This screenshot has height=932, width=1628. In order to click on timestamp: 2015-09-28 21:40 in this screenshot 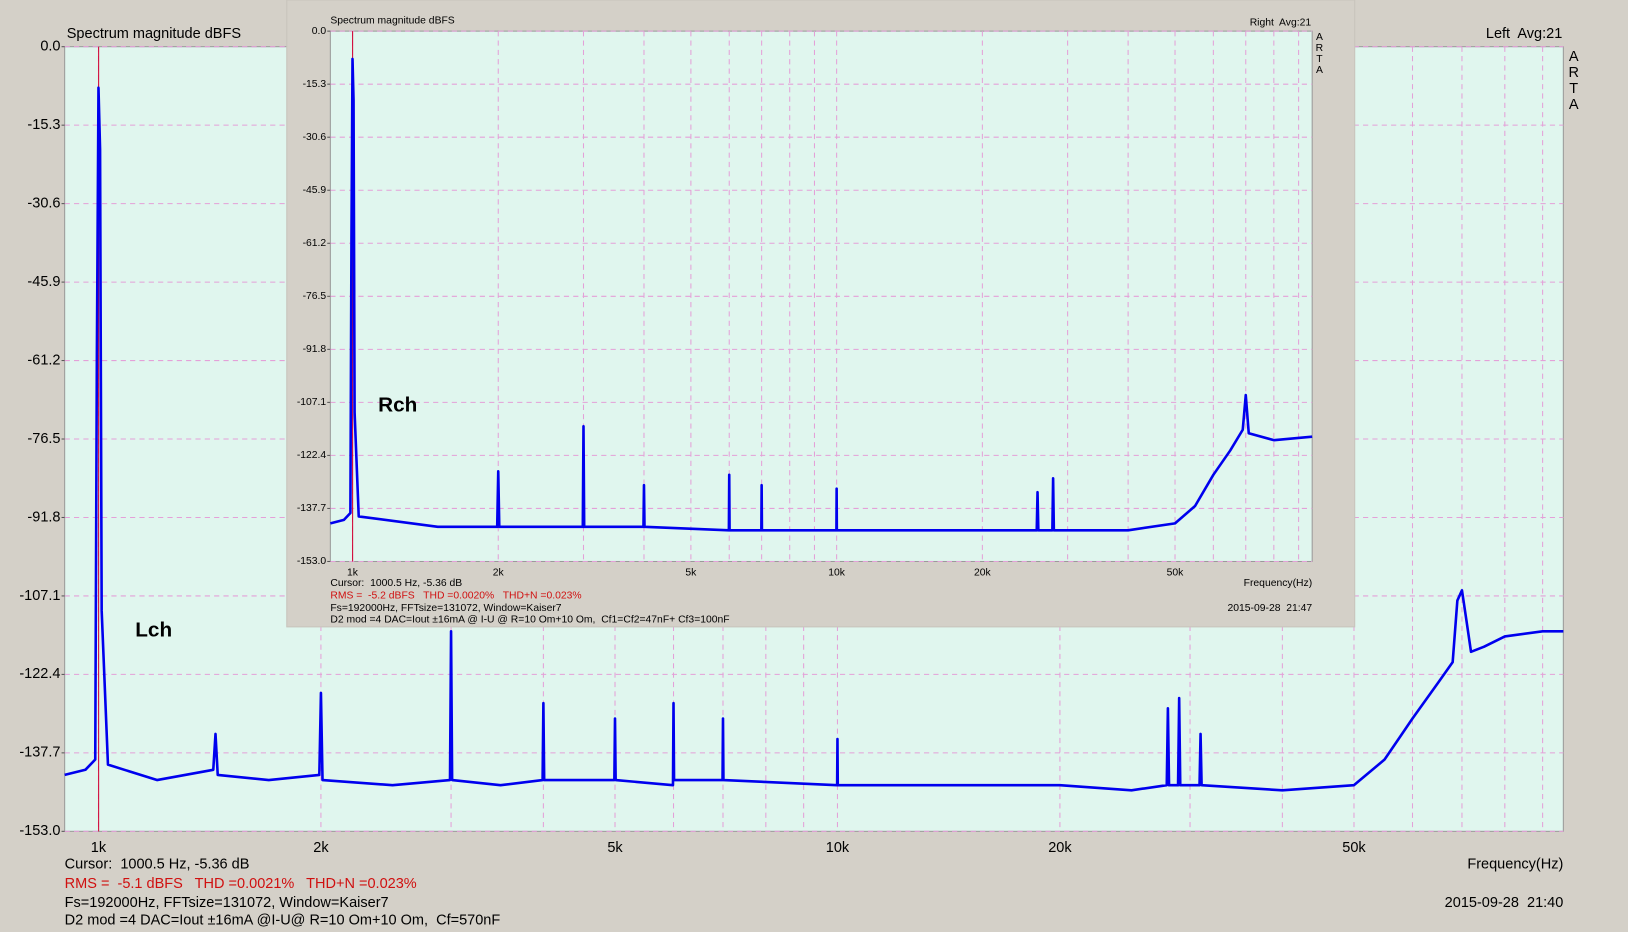, I will do `click(1504, 903)`.